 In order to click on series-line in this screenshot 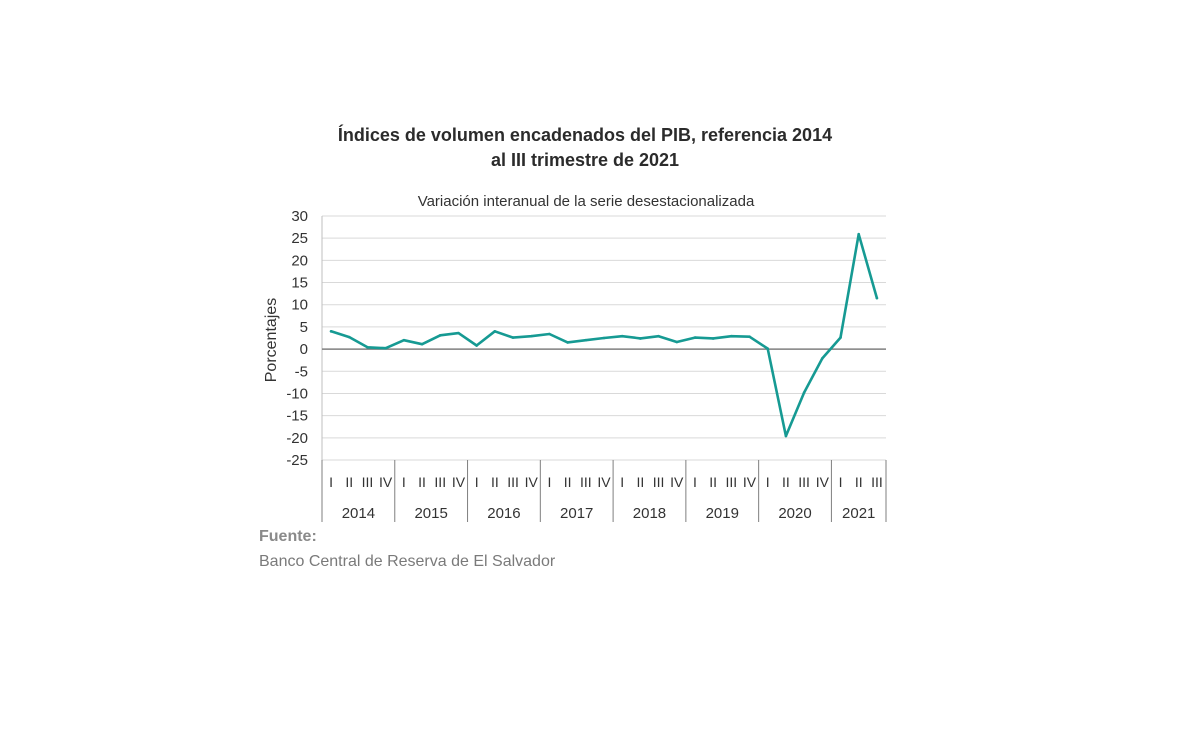, I will do `click(604, 335)`.